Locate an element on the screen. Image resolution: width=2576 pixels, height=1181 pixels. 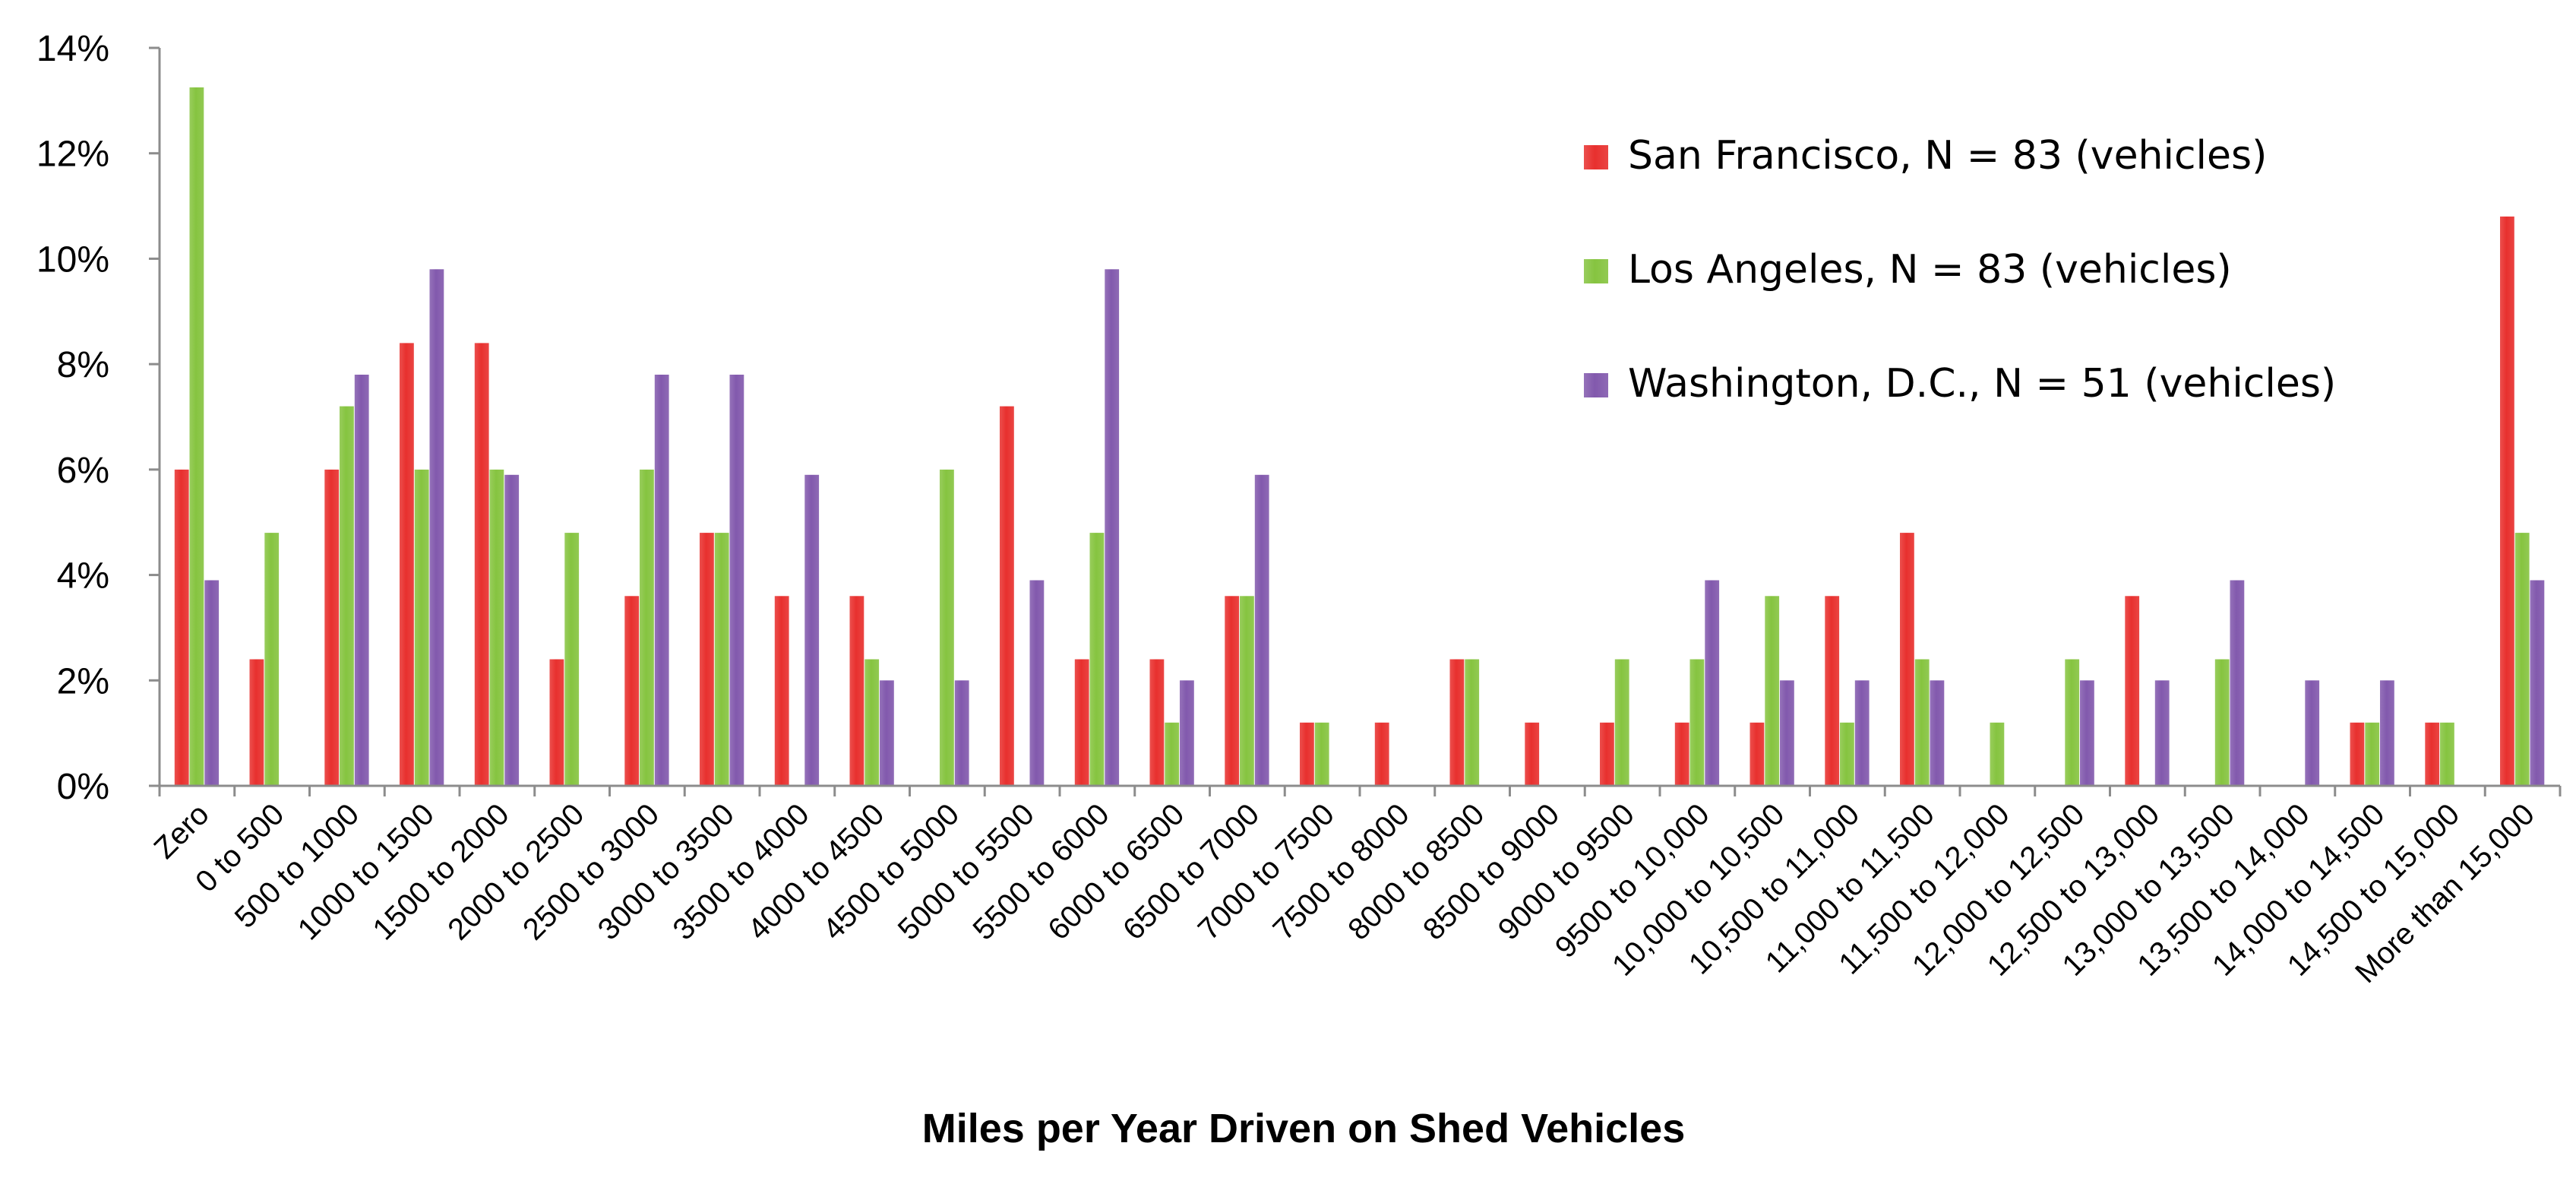
legend-label-0: San Francisco, N = 83 (vehicles) is located at coordinates (1947, 156).